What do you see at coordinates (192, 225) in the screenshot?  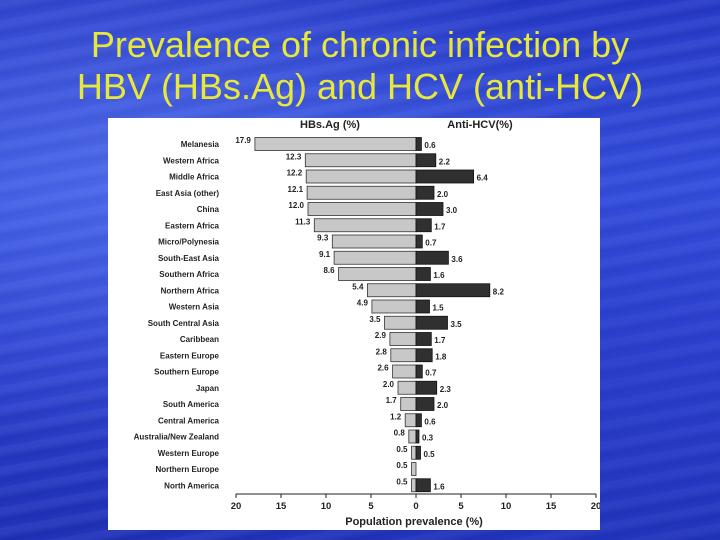 I see `region-label: Eastern Africa` at bounding box center [192, 225].